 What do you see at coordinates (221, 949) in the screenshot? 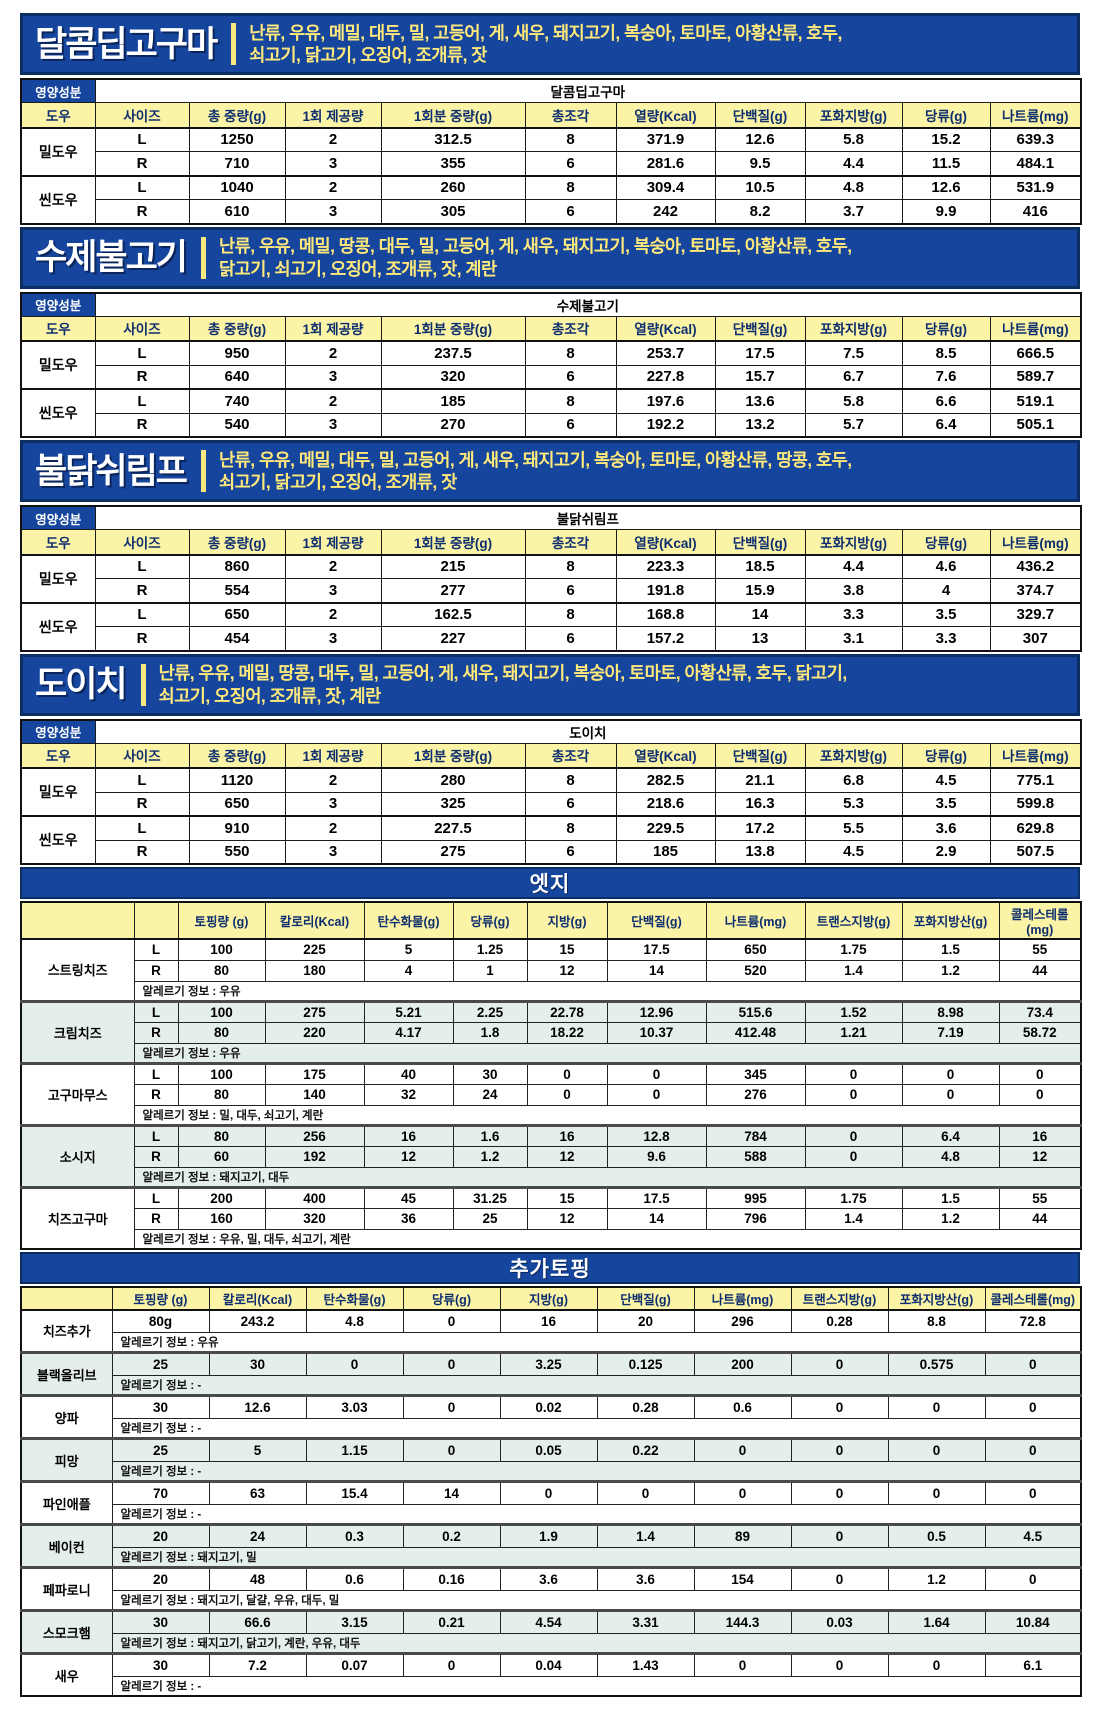
I see `value-cell: 100` at bounding box center [221, 949].